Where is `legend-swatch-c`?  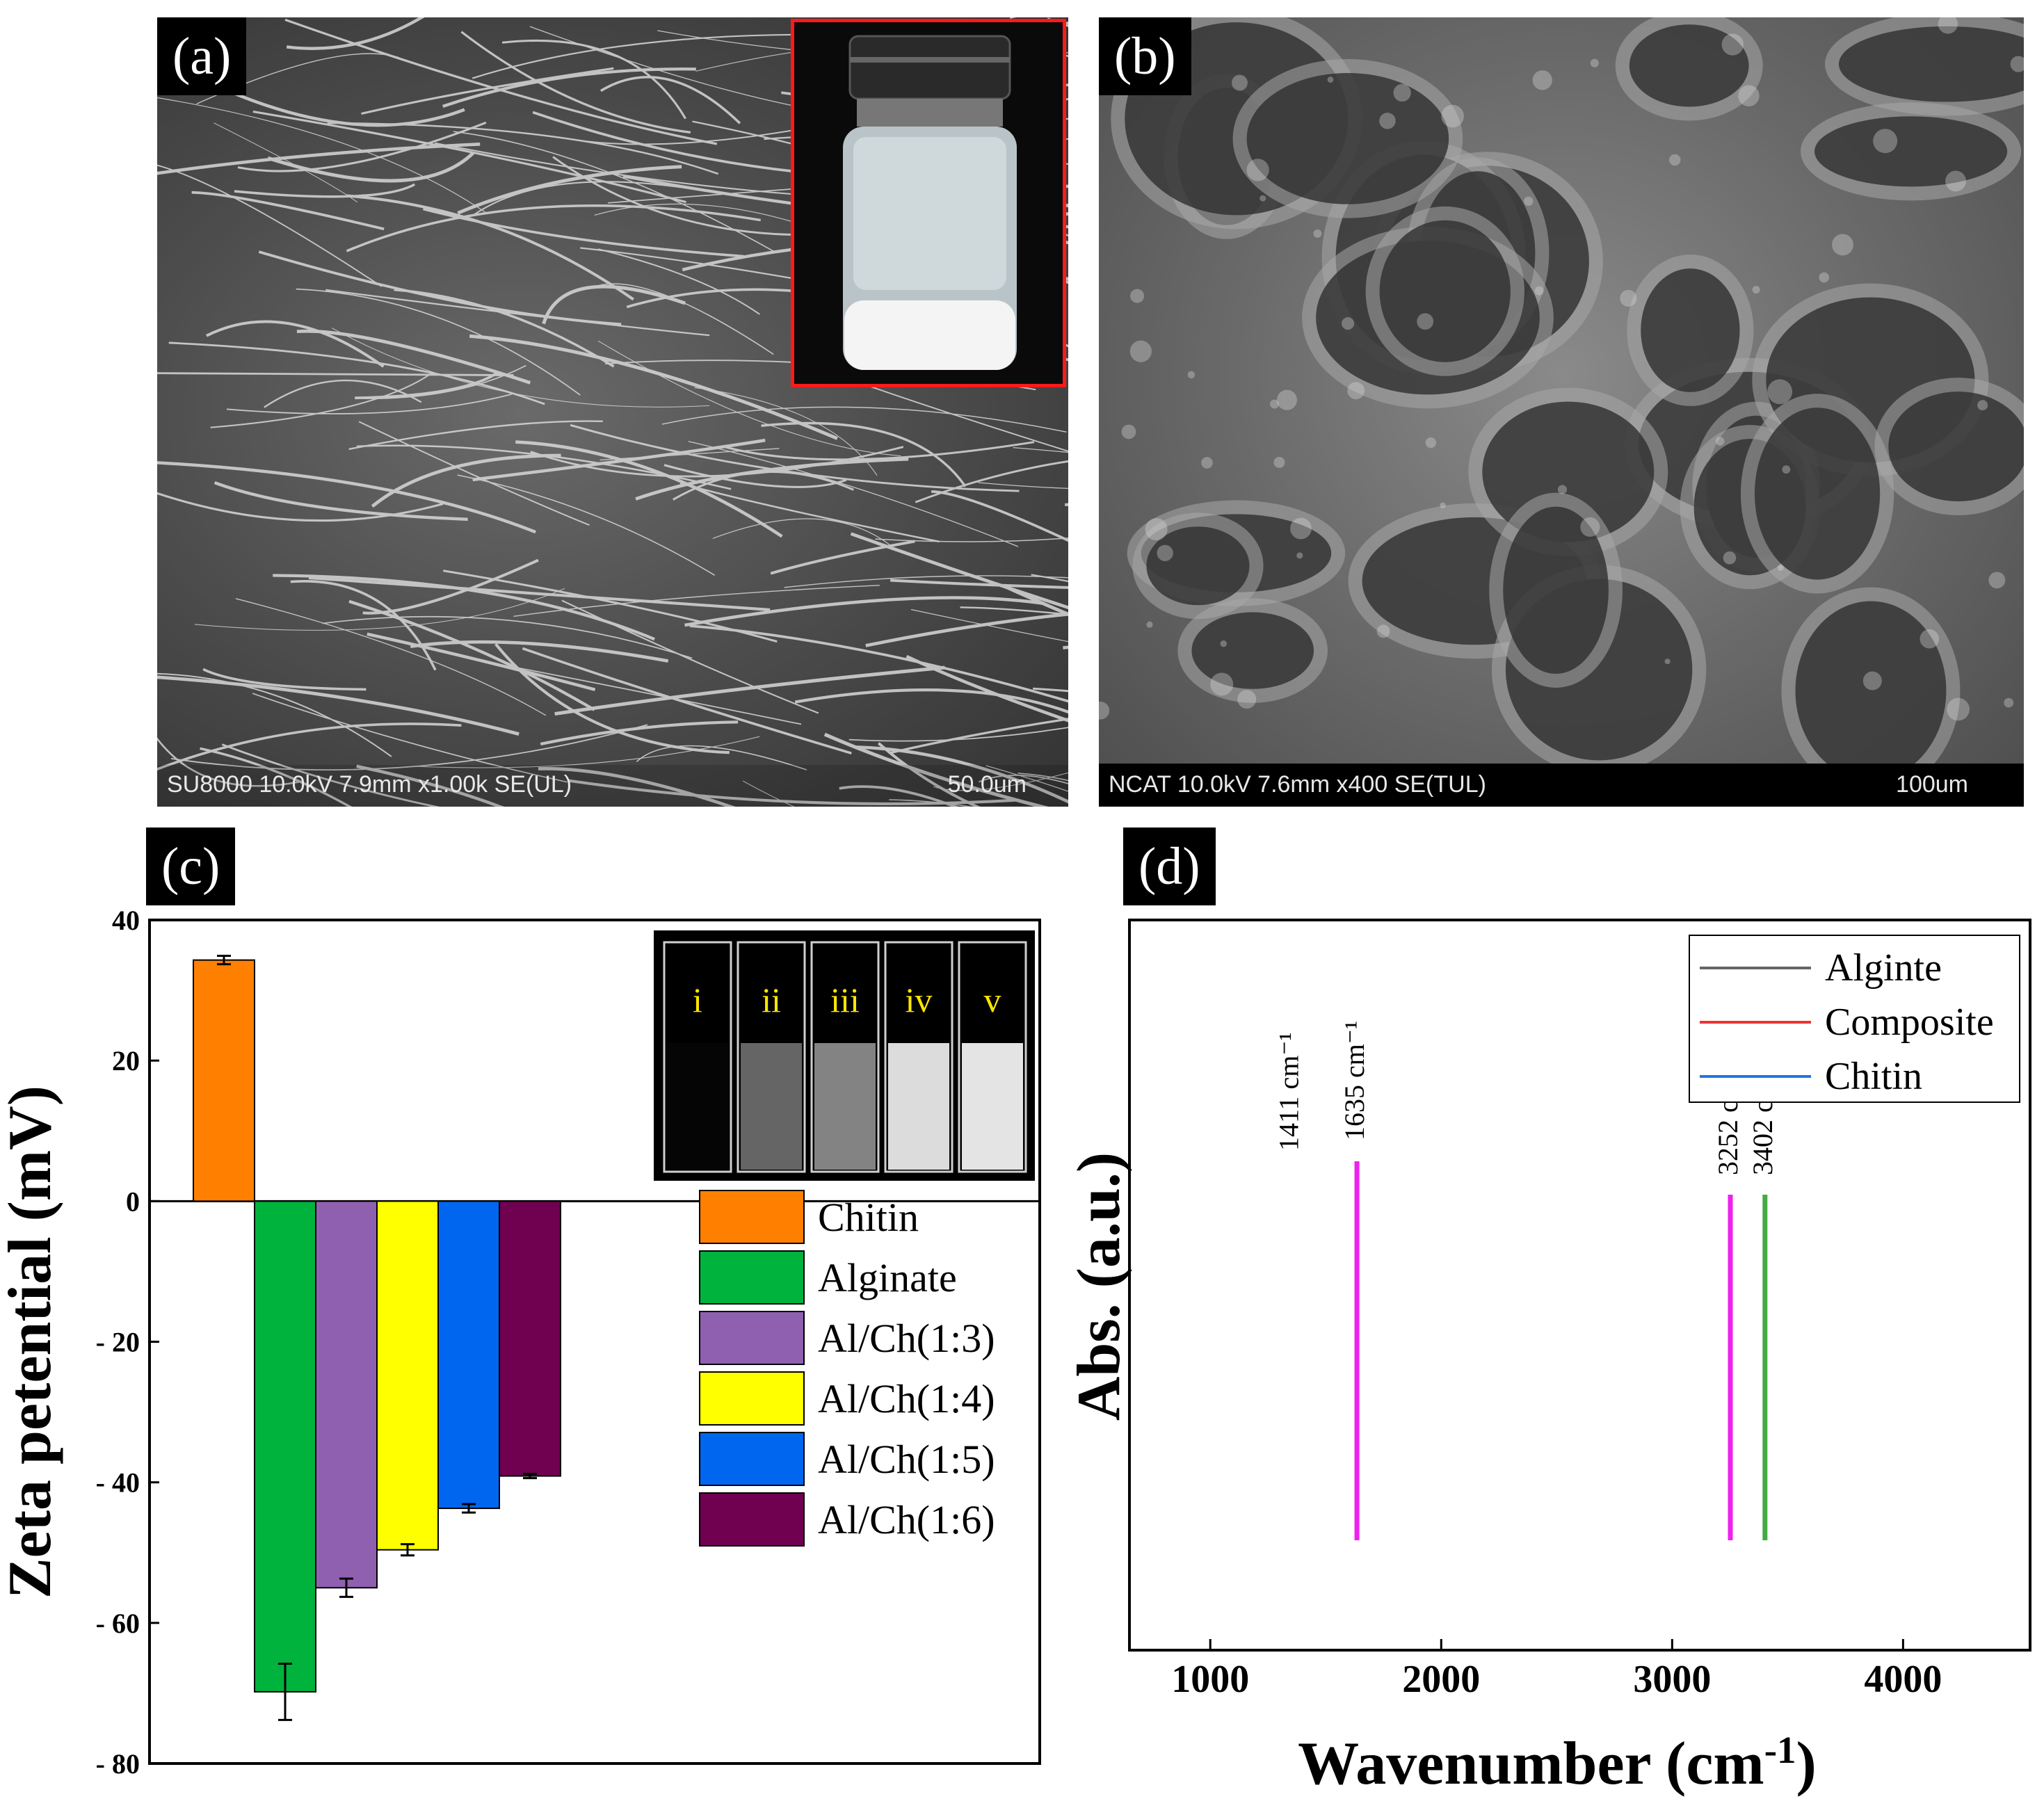
legend-swatch-c is located at coordinates (752, 1519).